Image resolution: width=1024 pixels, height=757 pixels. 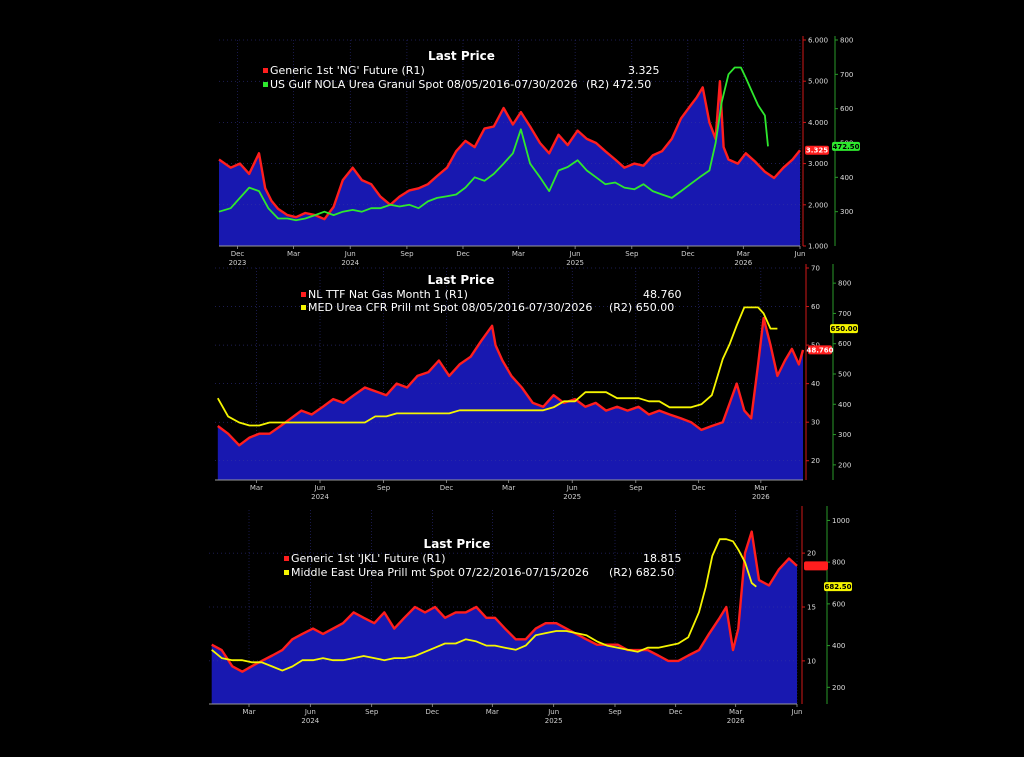 I want to click on last-value-tag-text: 48.760, so click(x=819, y=350).